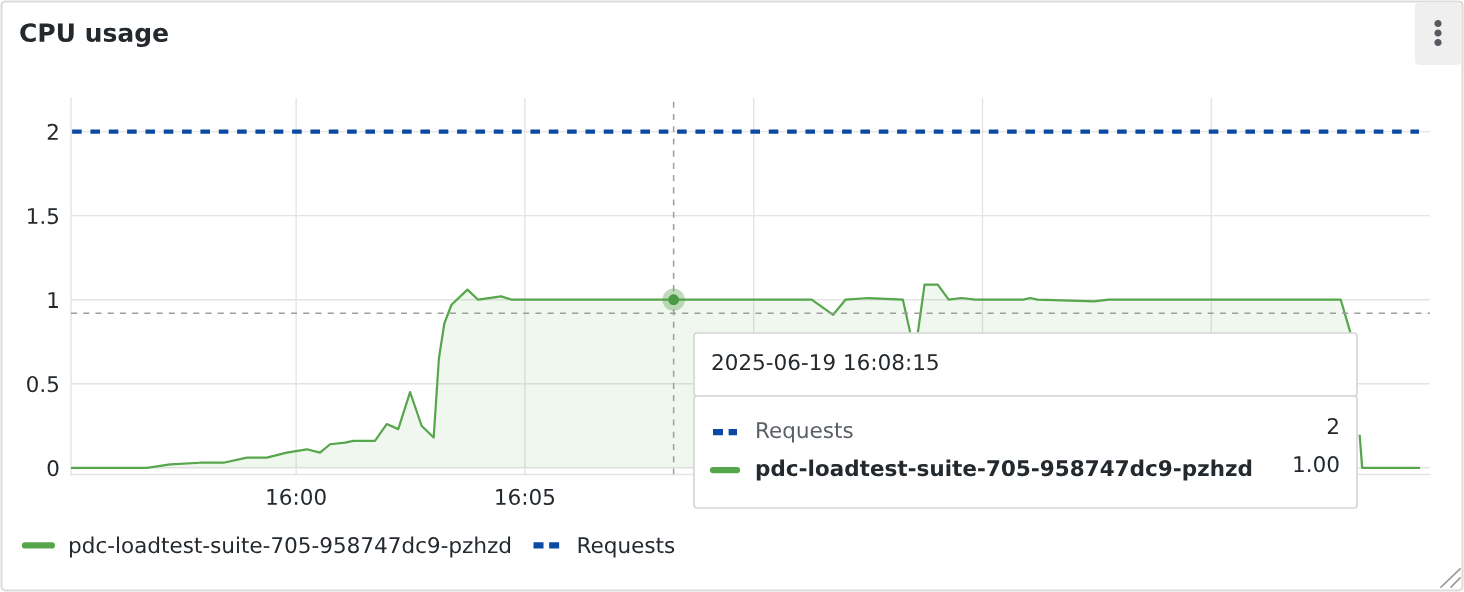 The width and height of the screenshot is (1464, 592). I want to click on annotation: Requests, so click(805, 432).